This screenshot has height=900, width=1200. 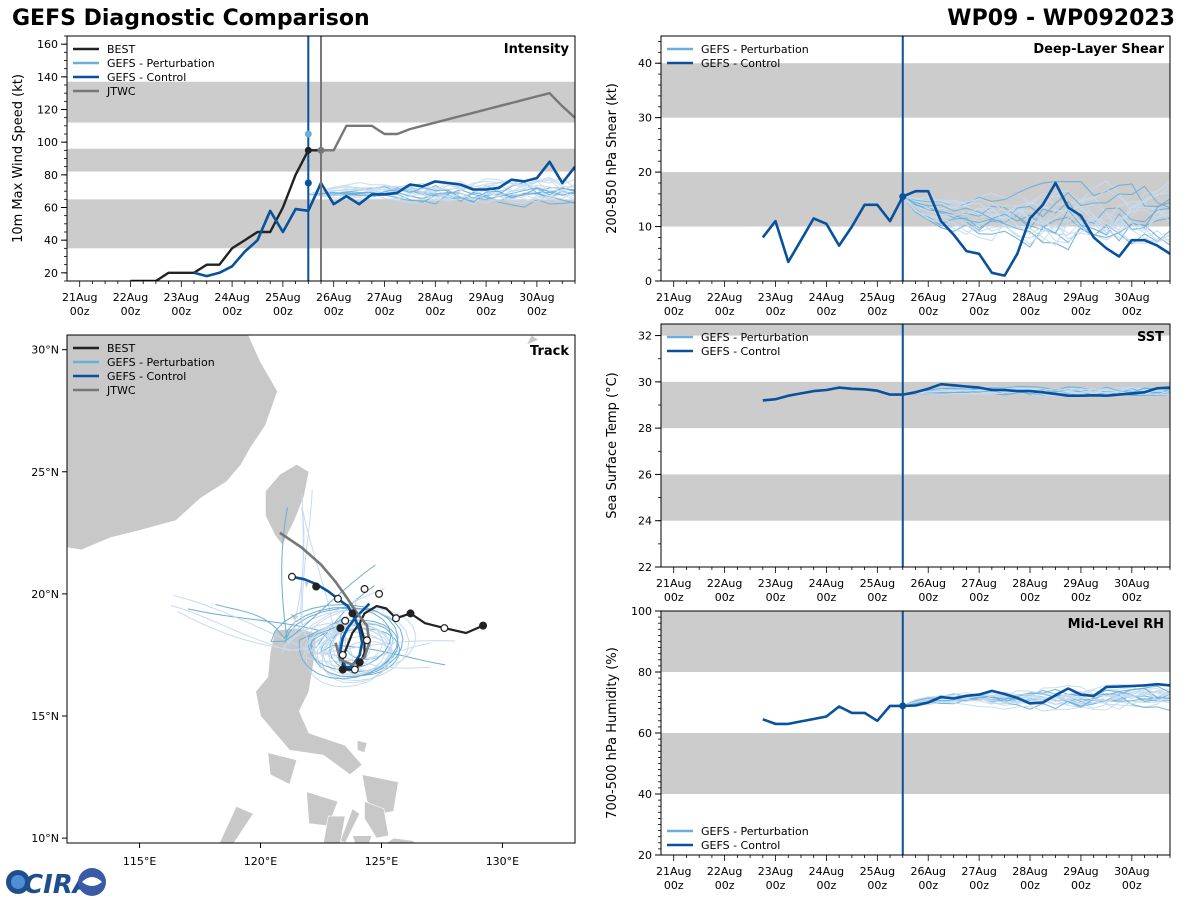 What do you see at coordinates (532, 340) in the screenshot?
I see `land-ryukyu` at bounding box center [532, 340].